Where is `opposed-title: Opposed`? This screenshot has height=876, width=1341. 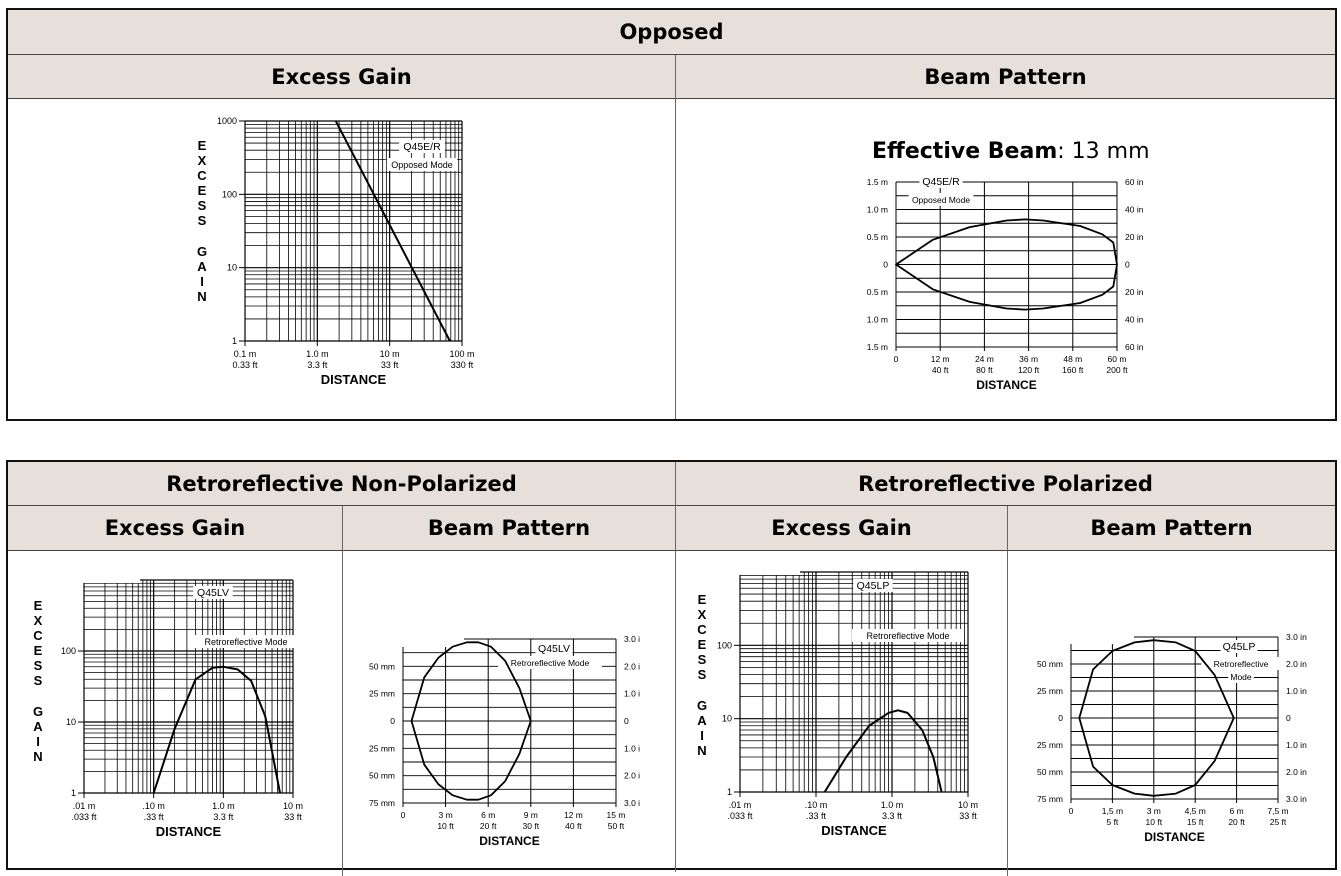 opposed-title: Opposed is located at coordinates (671, 32).